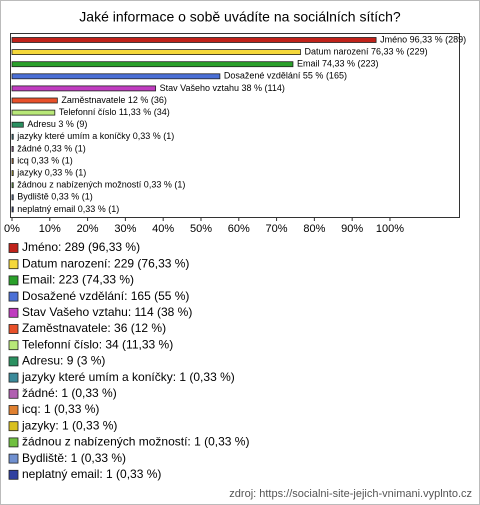 This screenshot has height=505, width=480. What do you see at coordinates (352, 229) in the screenshot?
I see `x-tick-label: 90%` at bounding box center [352, 229].